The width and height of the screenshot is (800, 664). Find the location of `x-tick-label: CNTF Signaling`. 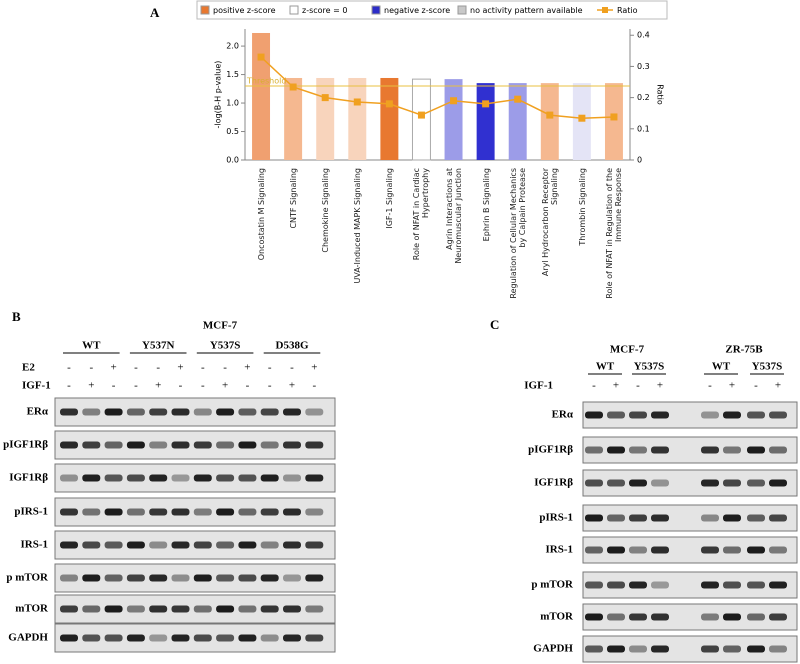

x-tick-label: CNTF Signaling is located at coordinates (293, 198).